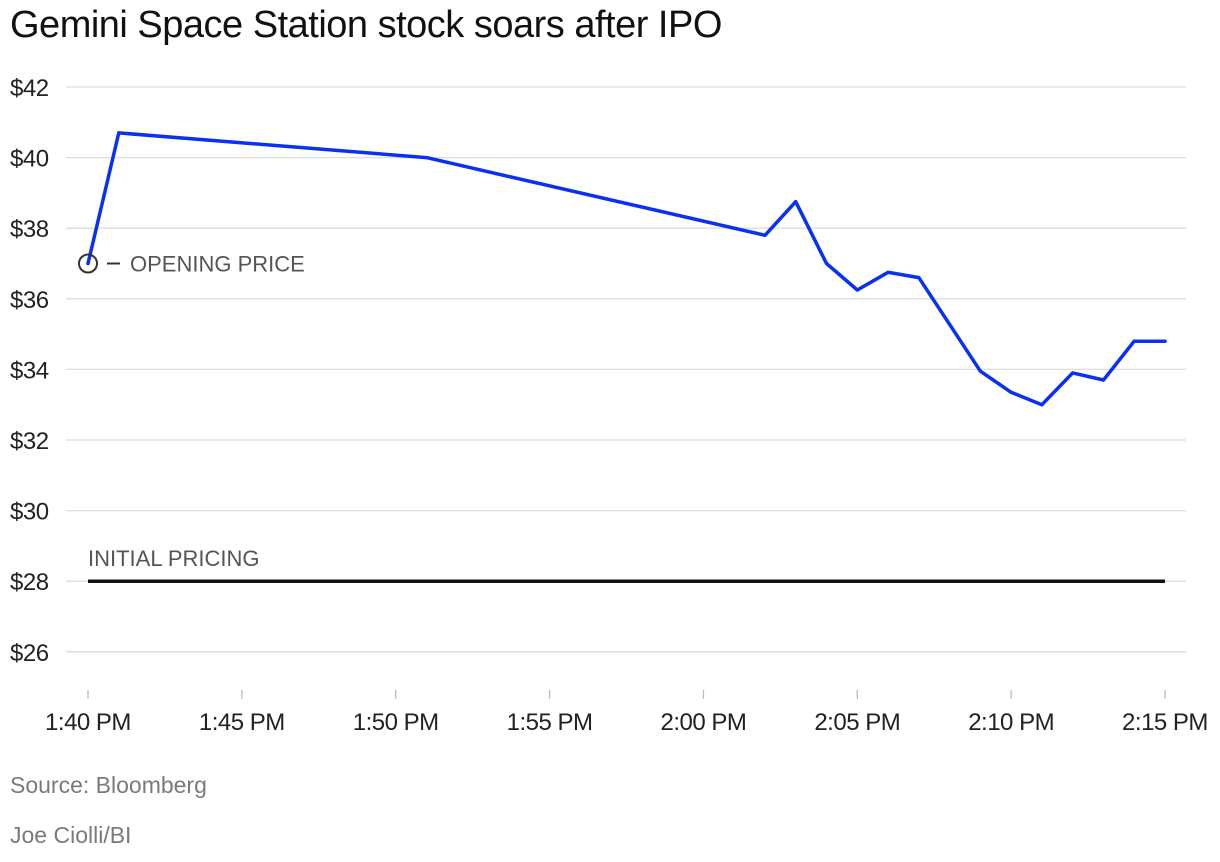 The height and width of the screenshot is (862, 1220). What do you see at coordinates (217, 264) in the screenshot?
I see `opening-price-label: OPENING PRICE` at bounding box center [217, 264].